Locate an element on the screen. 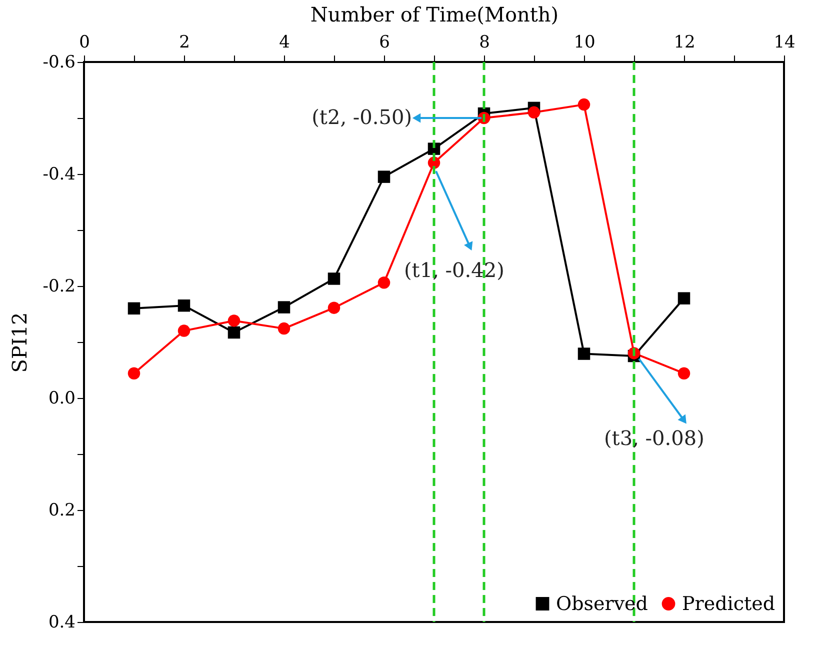  x-tick-label: 8 is located at coordinates (484, 42).